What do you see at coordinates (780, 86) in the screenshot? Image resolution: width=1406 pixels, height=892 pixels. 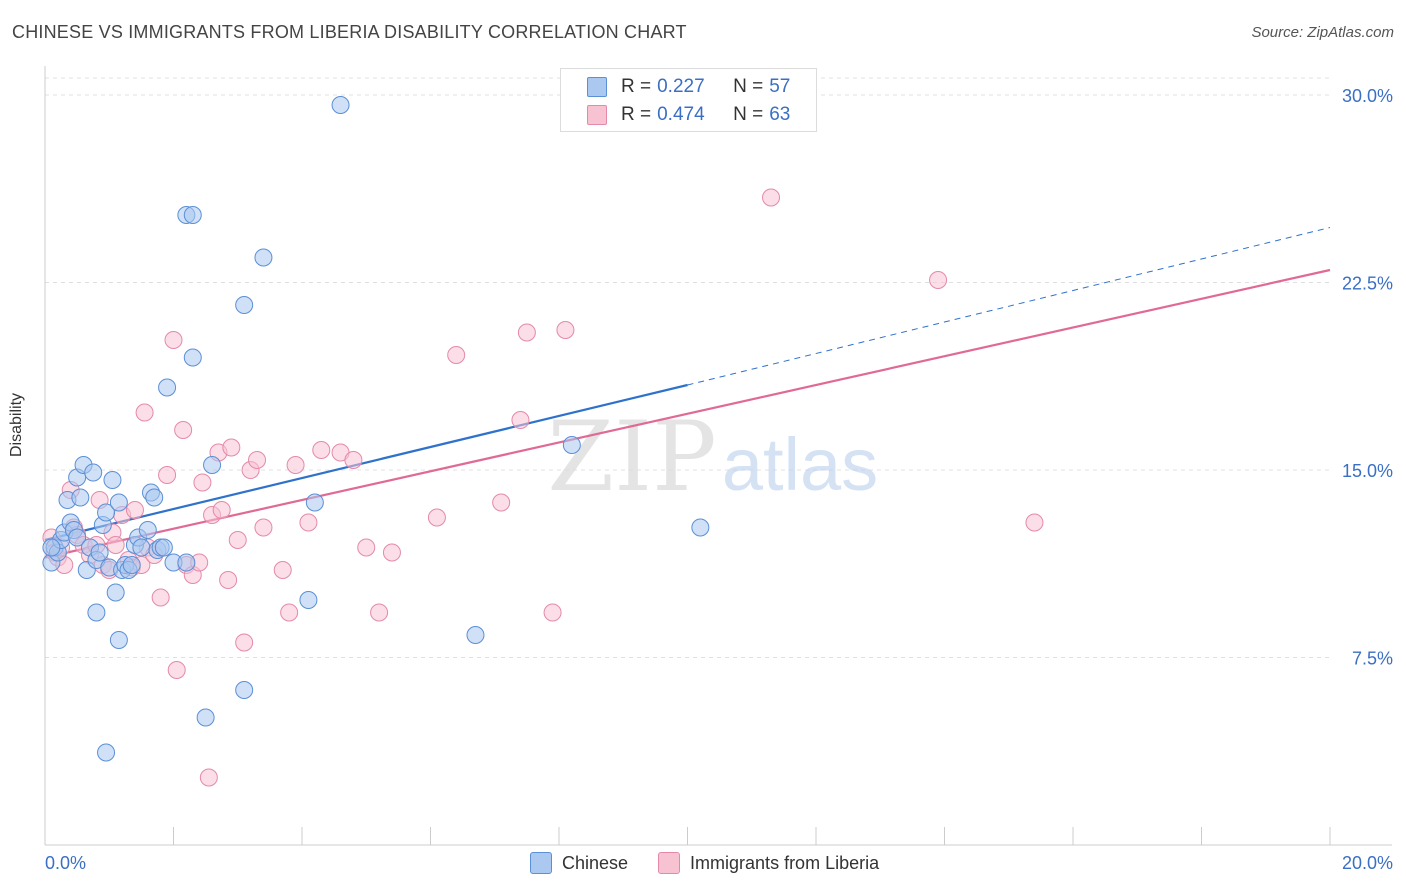 I see `n-value: 57` at bounding box center [780, 86].